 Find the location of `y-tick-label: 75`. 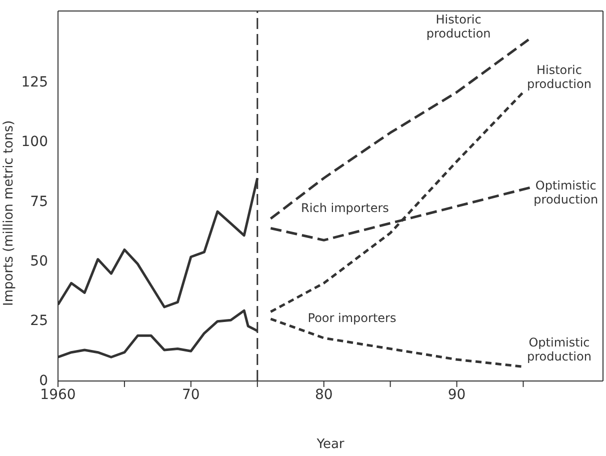

y-tick-label: 75 is located at coordinates (39, 202).